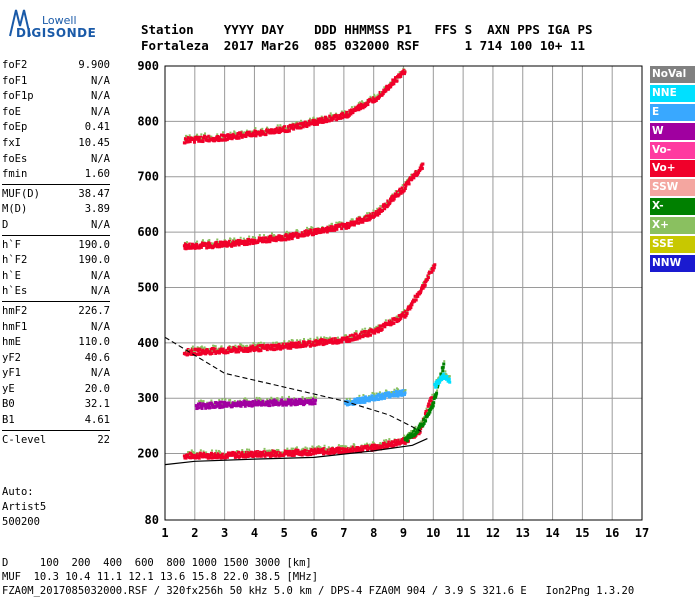 Image resolution: width=700 pixels, height=600 pixels. I want to click on y-tick-label: 300, so click(148, 398).